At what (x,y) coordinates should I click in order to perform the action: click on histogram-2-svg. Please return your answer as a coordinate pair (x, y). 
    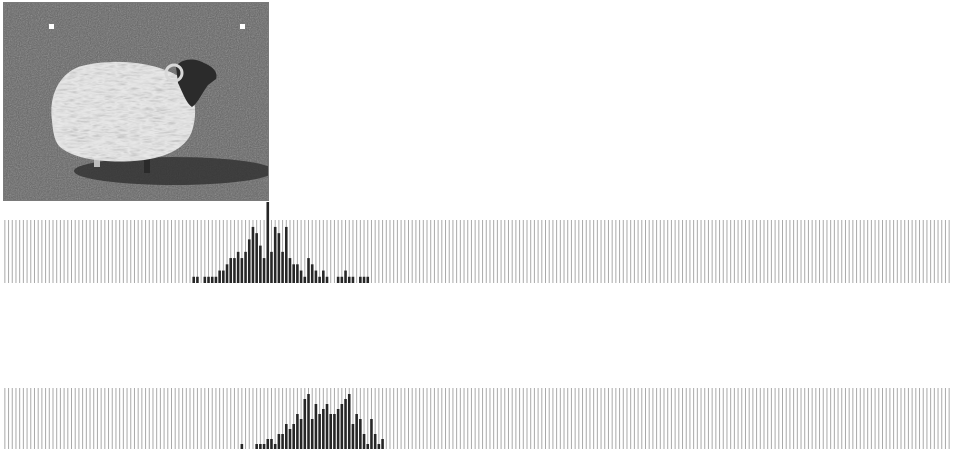
    Looking at the image, I should click on (477, 418).